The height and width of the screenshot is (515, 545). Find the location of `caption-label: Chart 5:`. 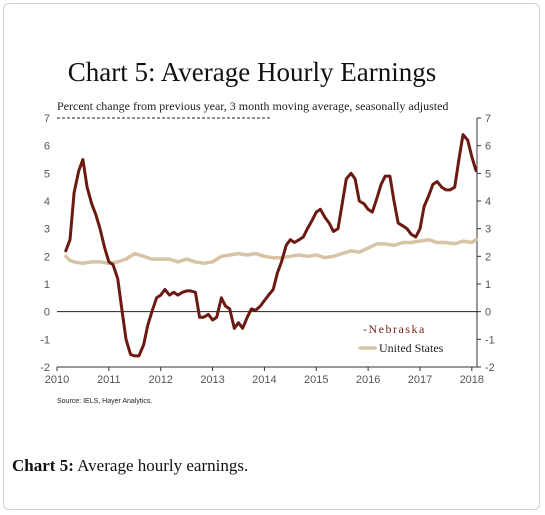

caption-label: Chart 5: is located at coordinates (43, 465).